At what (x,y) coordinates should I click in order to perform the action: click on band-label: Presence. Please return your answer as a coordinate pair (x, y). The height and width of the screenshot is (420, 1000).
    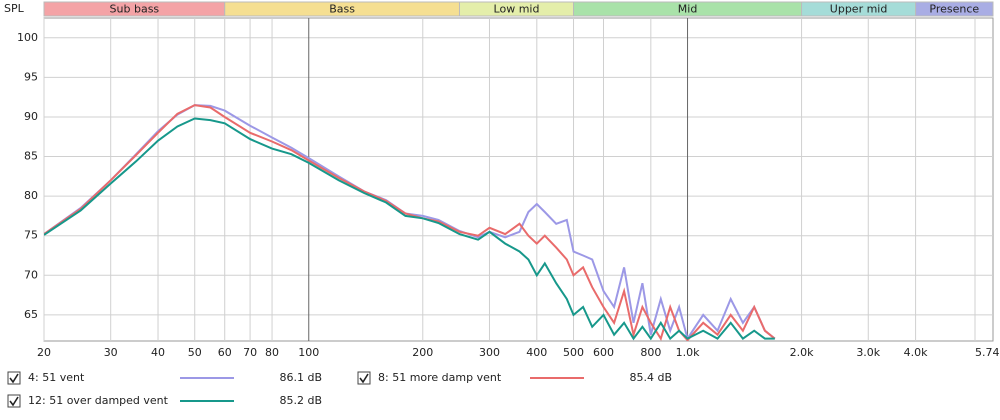
    Looking at the image, I should click on (954, 9).